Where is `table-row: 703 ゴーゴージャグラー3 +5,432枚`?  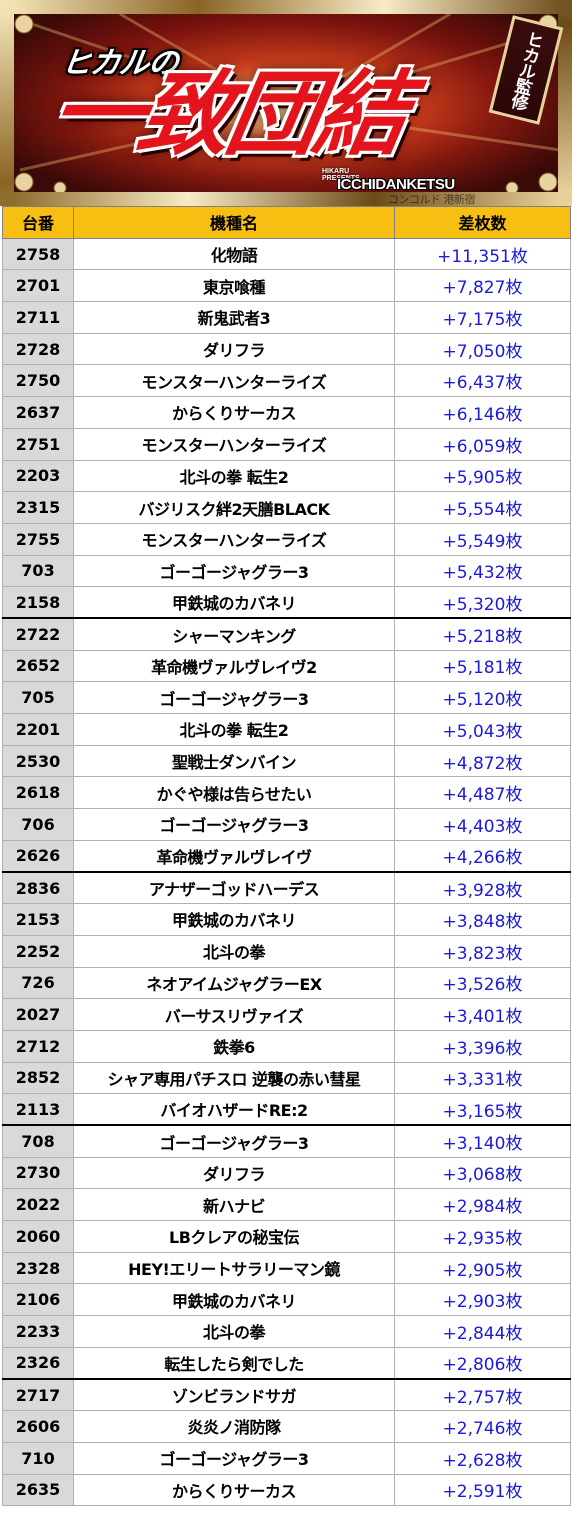 table-row: 703 ゴーゴージャグラー3 +5,432枚 is located at coordinates (286, 571).